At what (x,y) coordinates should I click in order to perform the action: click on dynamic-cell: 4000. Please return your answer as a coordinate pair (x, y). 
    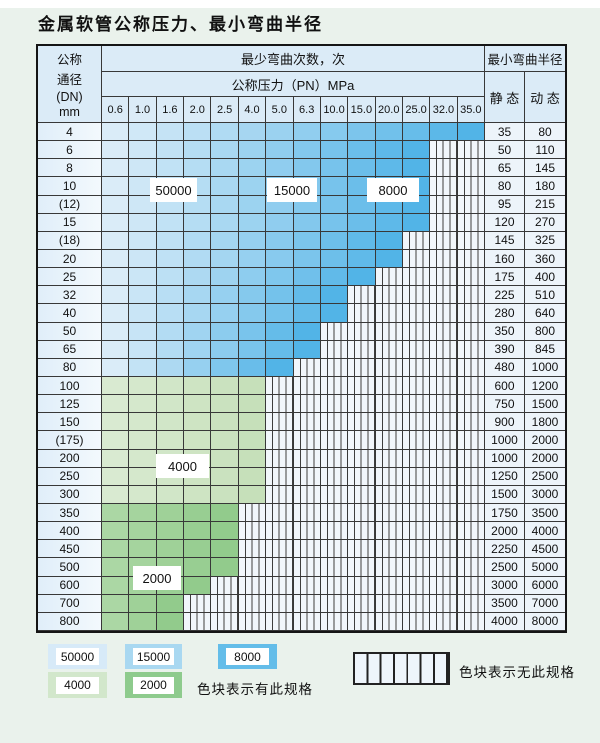
    Looking at the image, I should click on (545, 531).